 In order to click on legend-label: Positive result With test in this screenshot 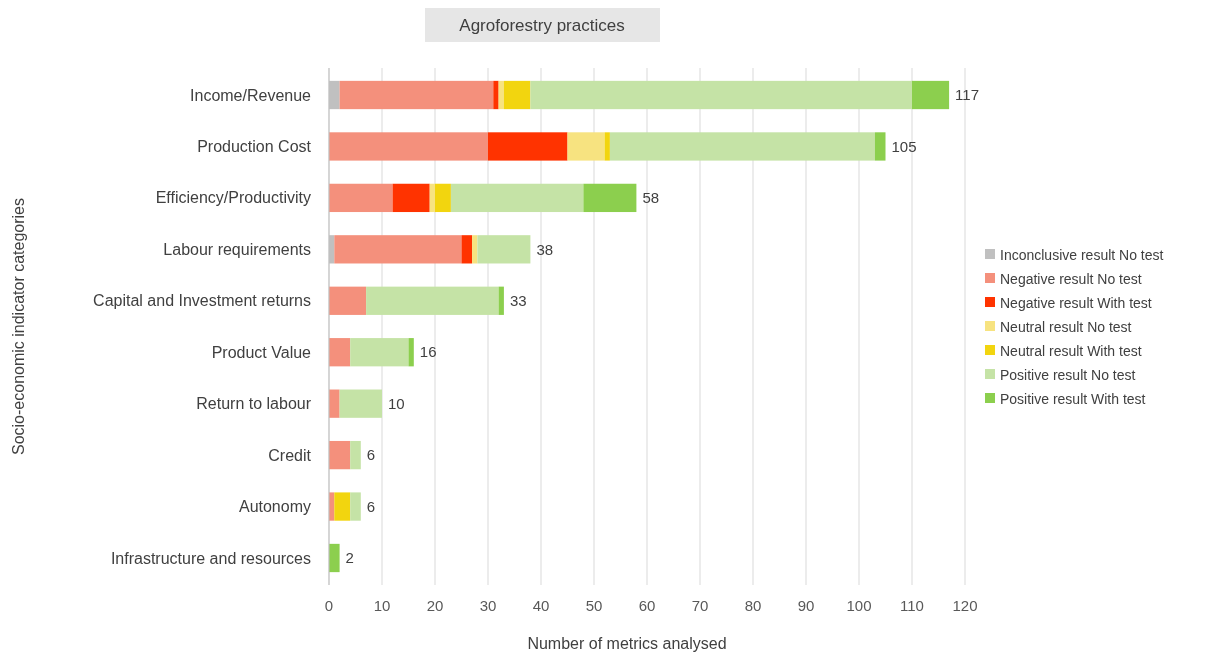, I will do `click(1073, 398)`.